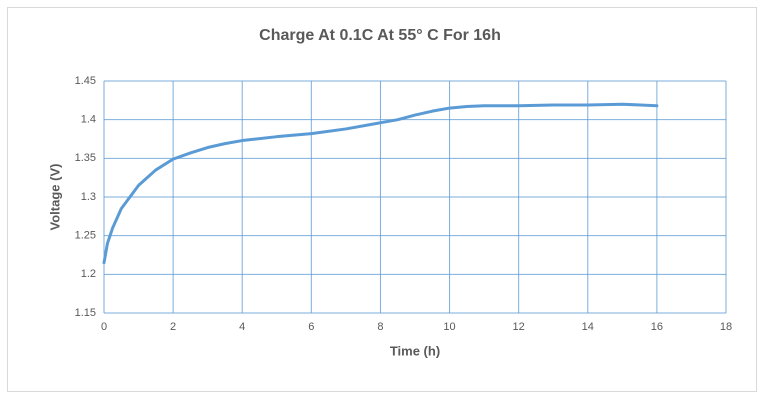 The image size is (765, 404). Describe the element at coordinates (173, 327) in the screenshot. I see `x-tick-label: 2` at that location.